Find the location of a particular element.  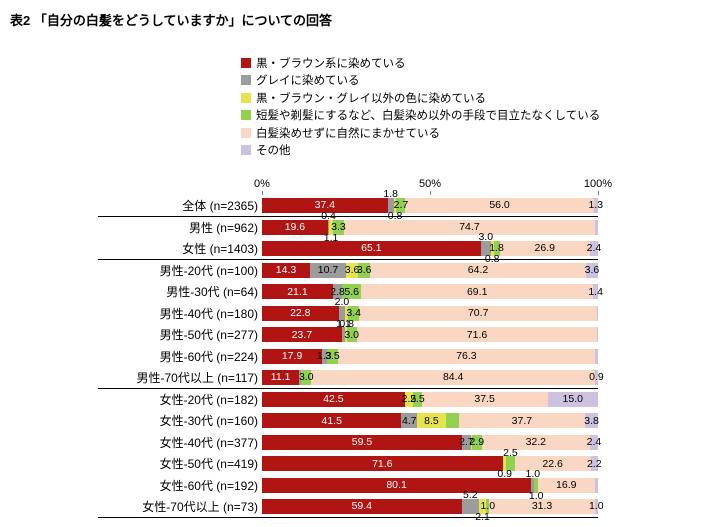

segment-value-label: 26.9 is located at coordinates (544, 248).